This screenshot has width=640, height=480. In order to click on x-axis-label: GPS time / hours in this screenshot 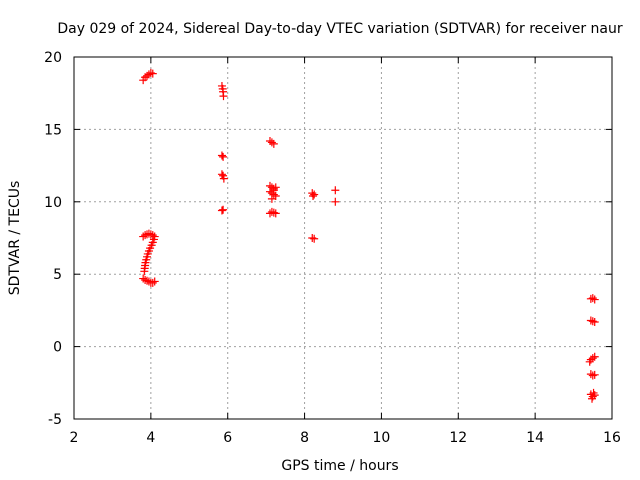, I will do `click(339, 466)`.